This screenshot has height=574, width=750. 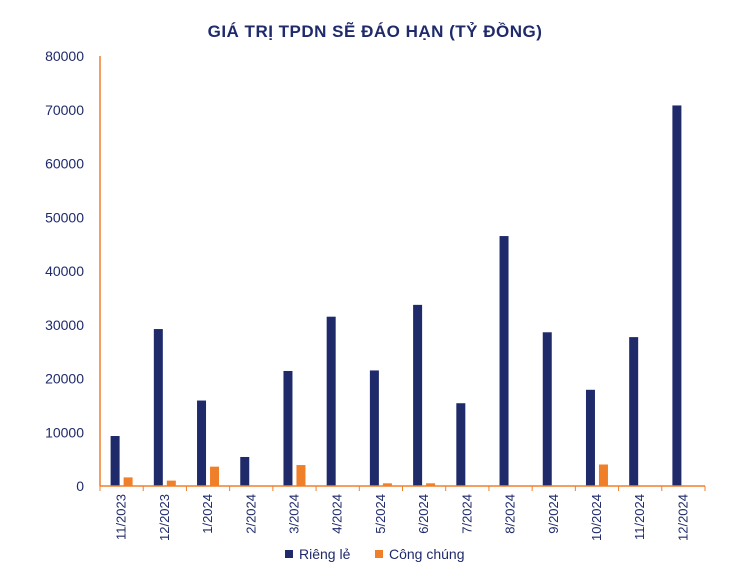 What do you see at coordinates (64, 164) in the screenshot?
I see `y-tick-label: 60000` at bounding box center [64, 164].